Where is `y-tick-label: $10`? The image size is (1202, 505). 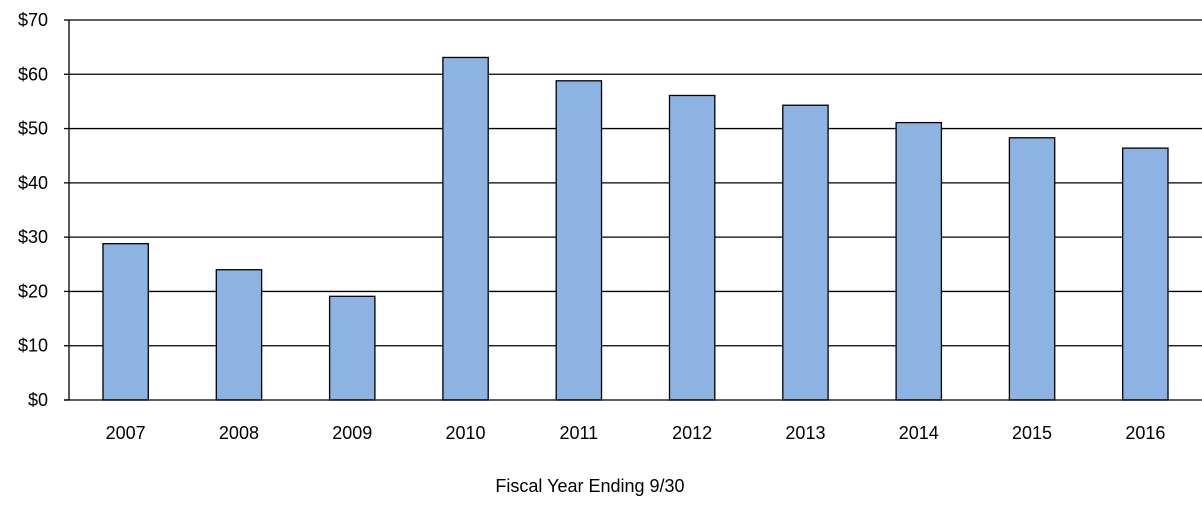 y-tick-label: $10 is located at coordinates (33, 346).